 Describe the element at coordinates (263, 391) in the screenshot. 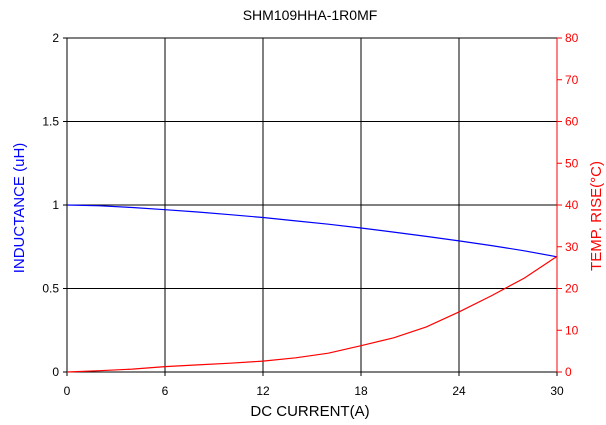

I see `x-tick-label: 12` at that location.